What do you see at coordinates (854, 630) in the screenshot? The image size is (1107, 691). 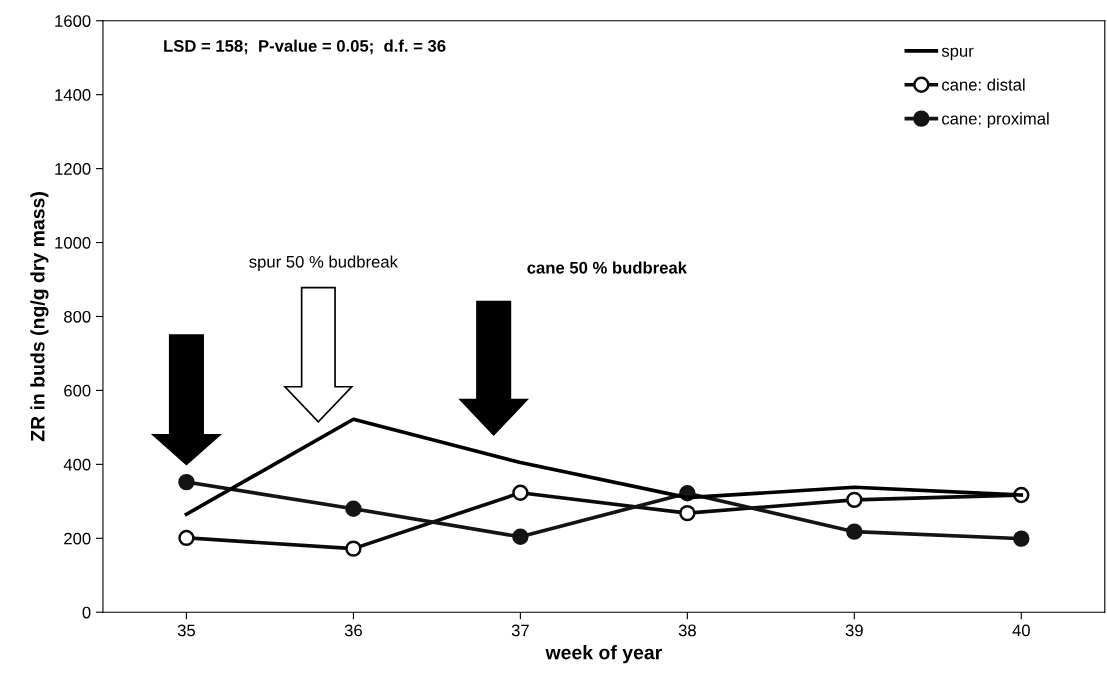 I see `x-tick-label: 39` at bounding box center [854, 630].